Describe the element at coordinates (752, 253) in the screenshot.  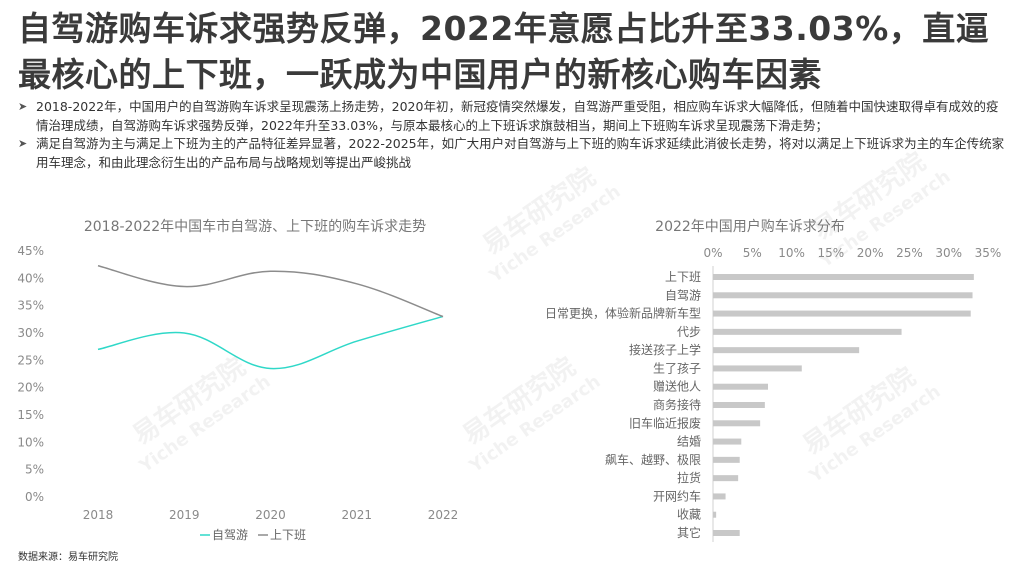
I see `x-tick-label: 5%` at that location.